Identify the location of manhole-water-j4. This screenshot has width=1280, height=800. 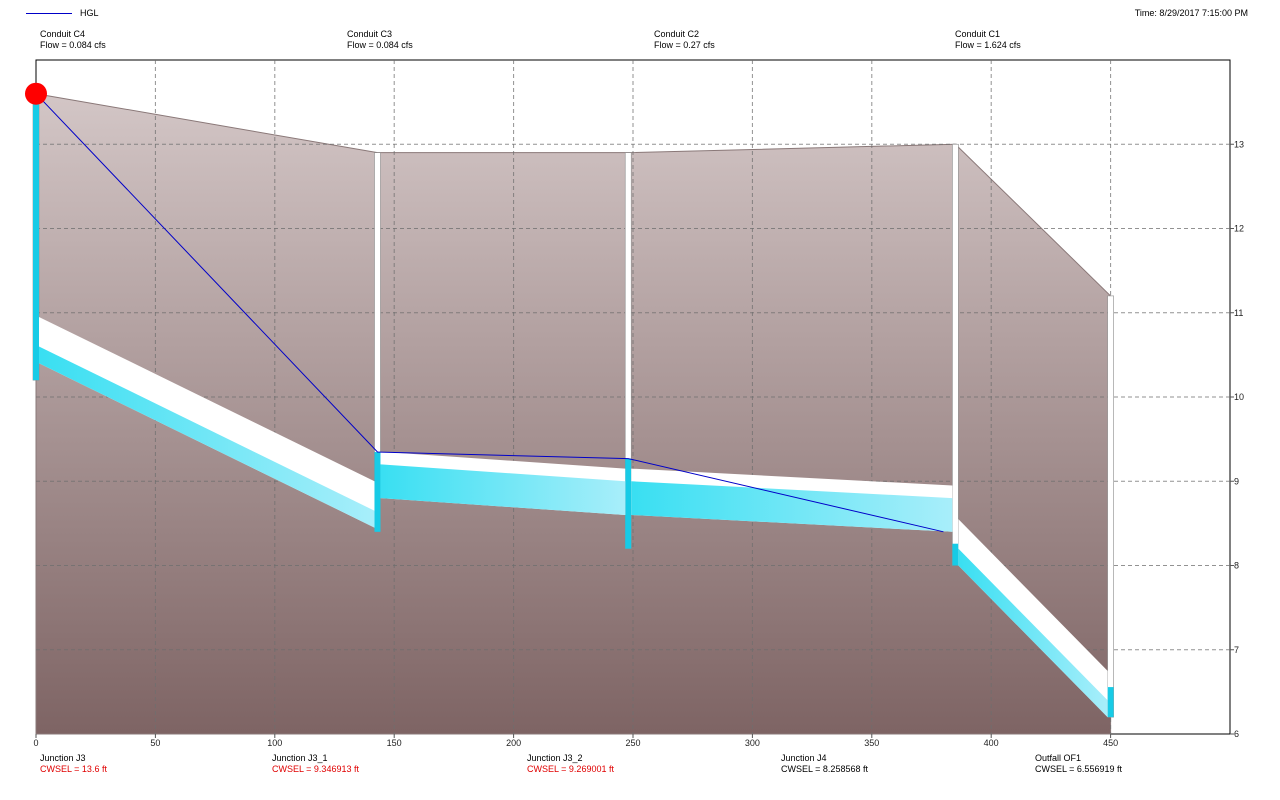
(955, 554).